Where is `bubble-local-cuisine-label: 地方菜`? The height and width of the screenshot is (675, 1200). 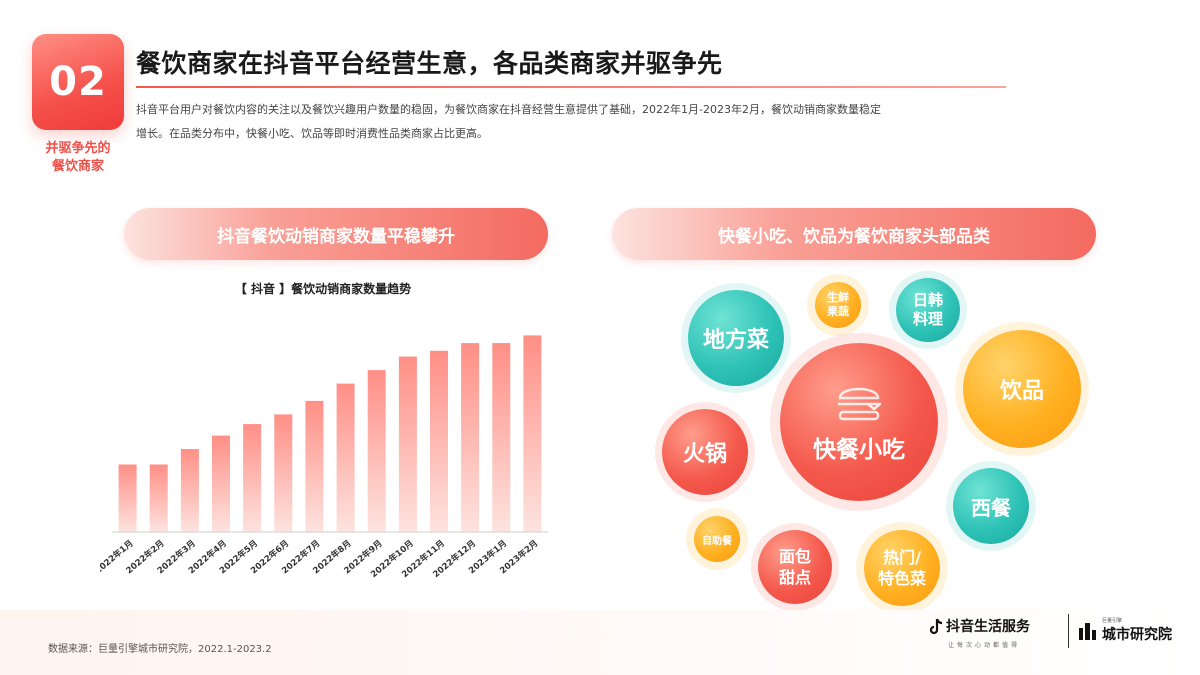
bubble-local-cuisine-label: 地方菜 is located at coordinates (735, 340).